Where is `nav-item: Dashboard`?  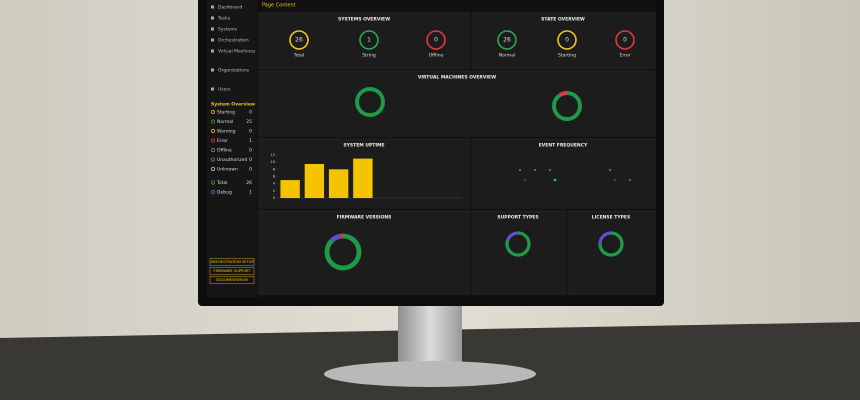
nav-item: Dashboard is located at coordinates (230, 8).